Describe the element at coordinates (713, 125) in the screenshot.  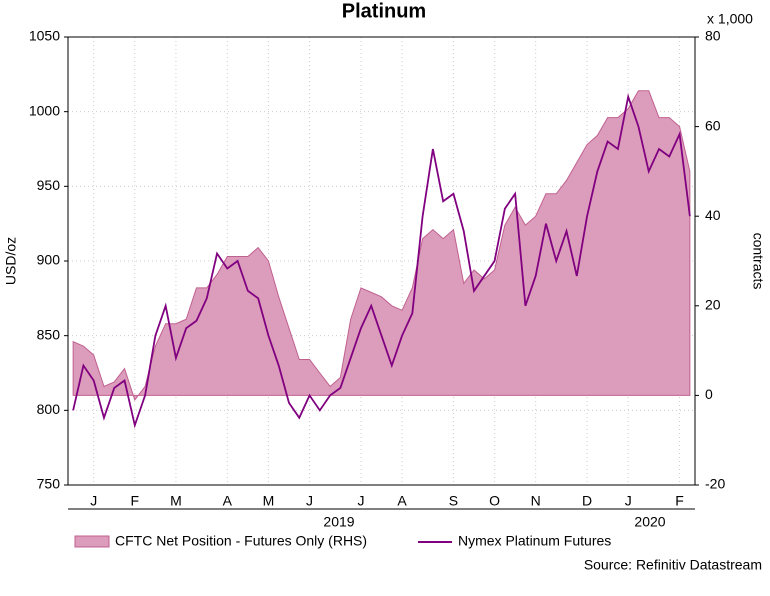
I see `y2-tick-label: 60` at that location.